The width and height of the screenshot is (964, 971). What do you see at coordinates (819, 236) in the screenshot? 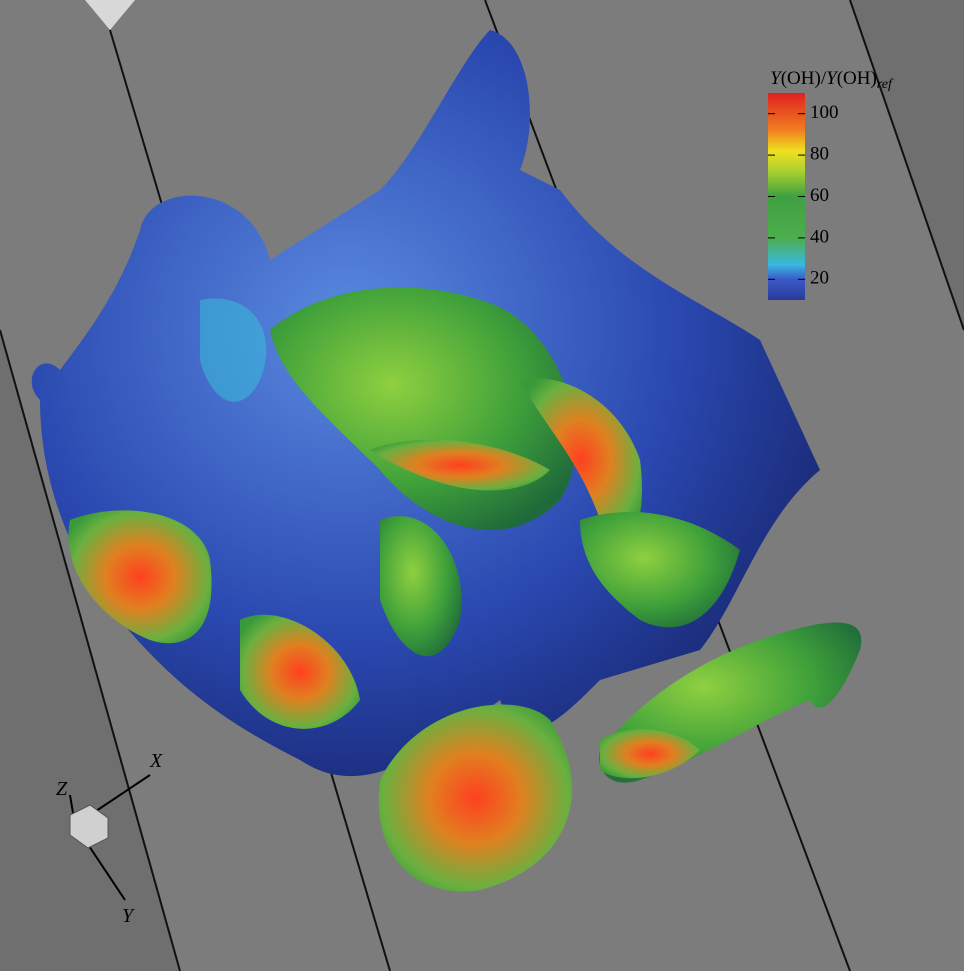
I see `tick-label: 40` at bounding box center [819, 236].